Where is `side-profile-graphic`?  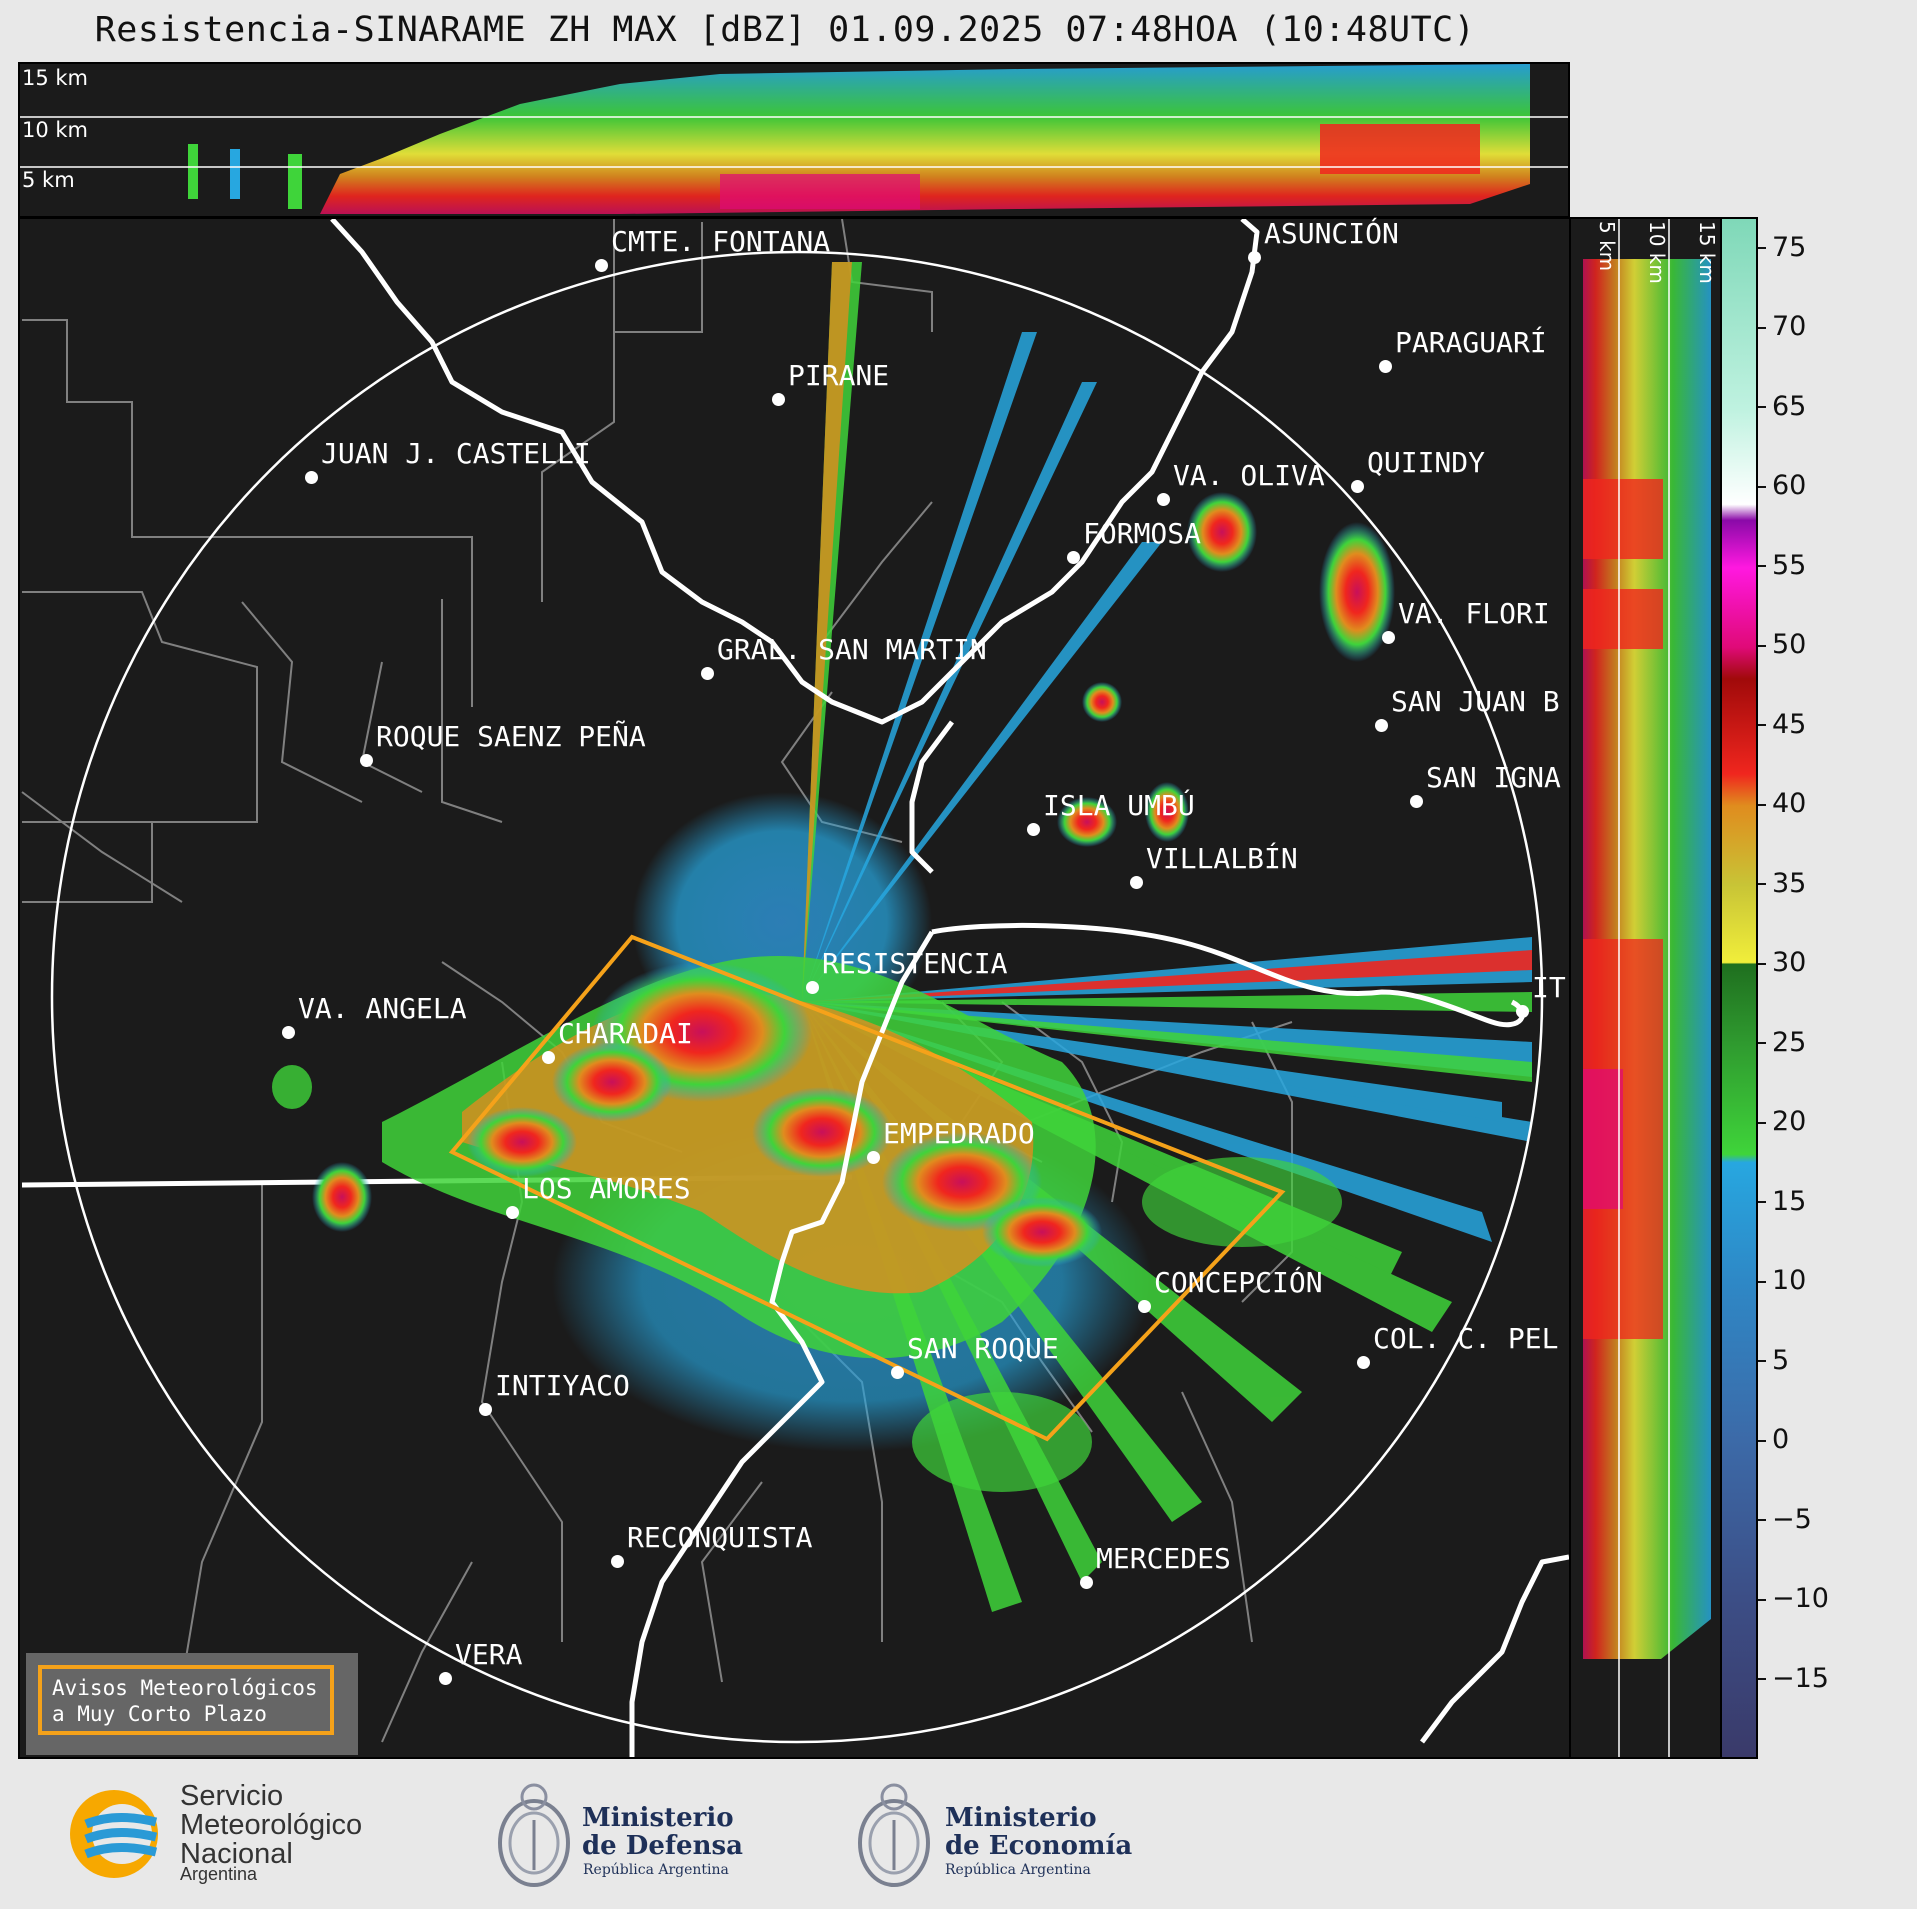 side-profile-graphic is located at coordinates (1647, 988).